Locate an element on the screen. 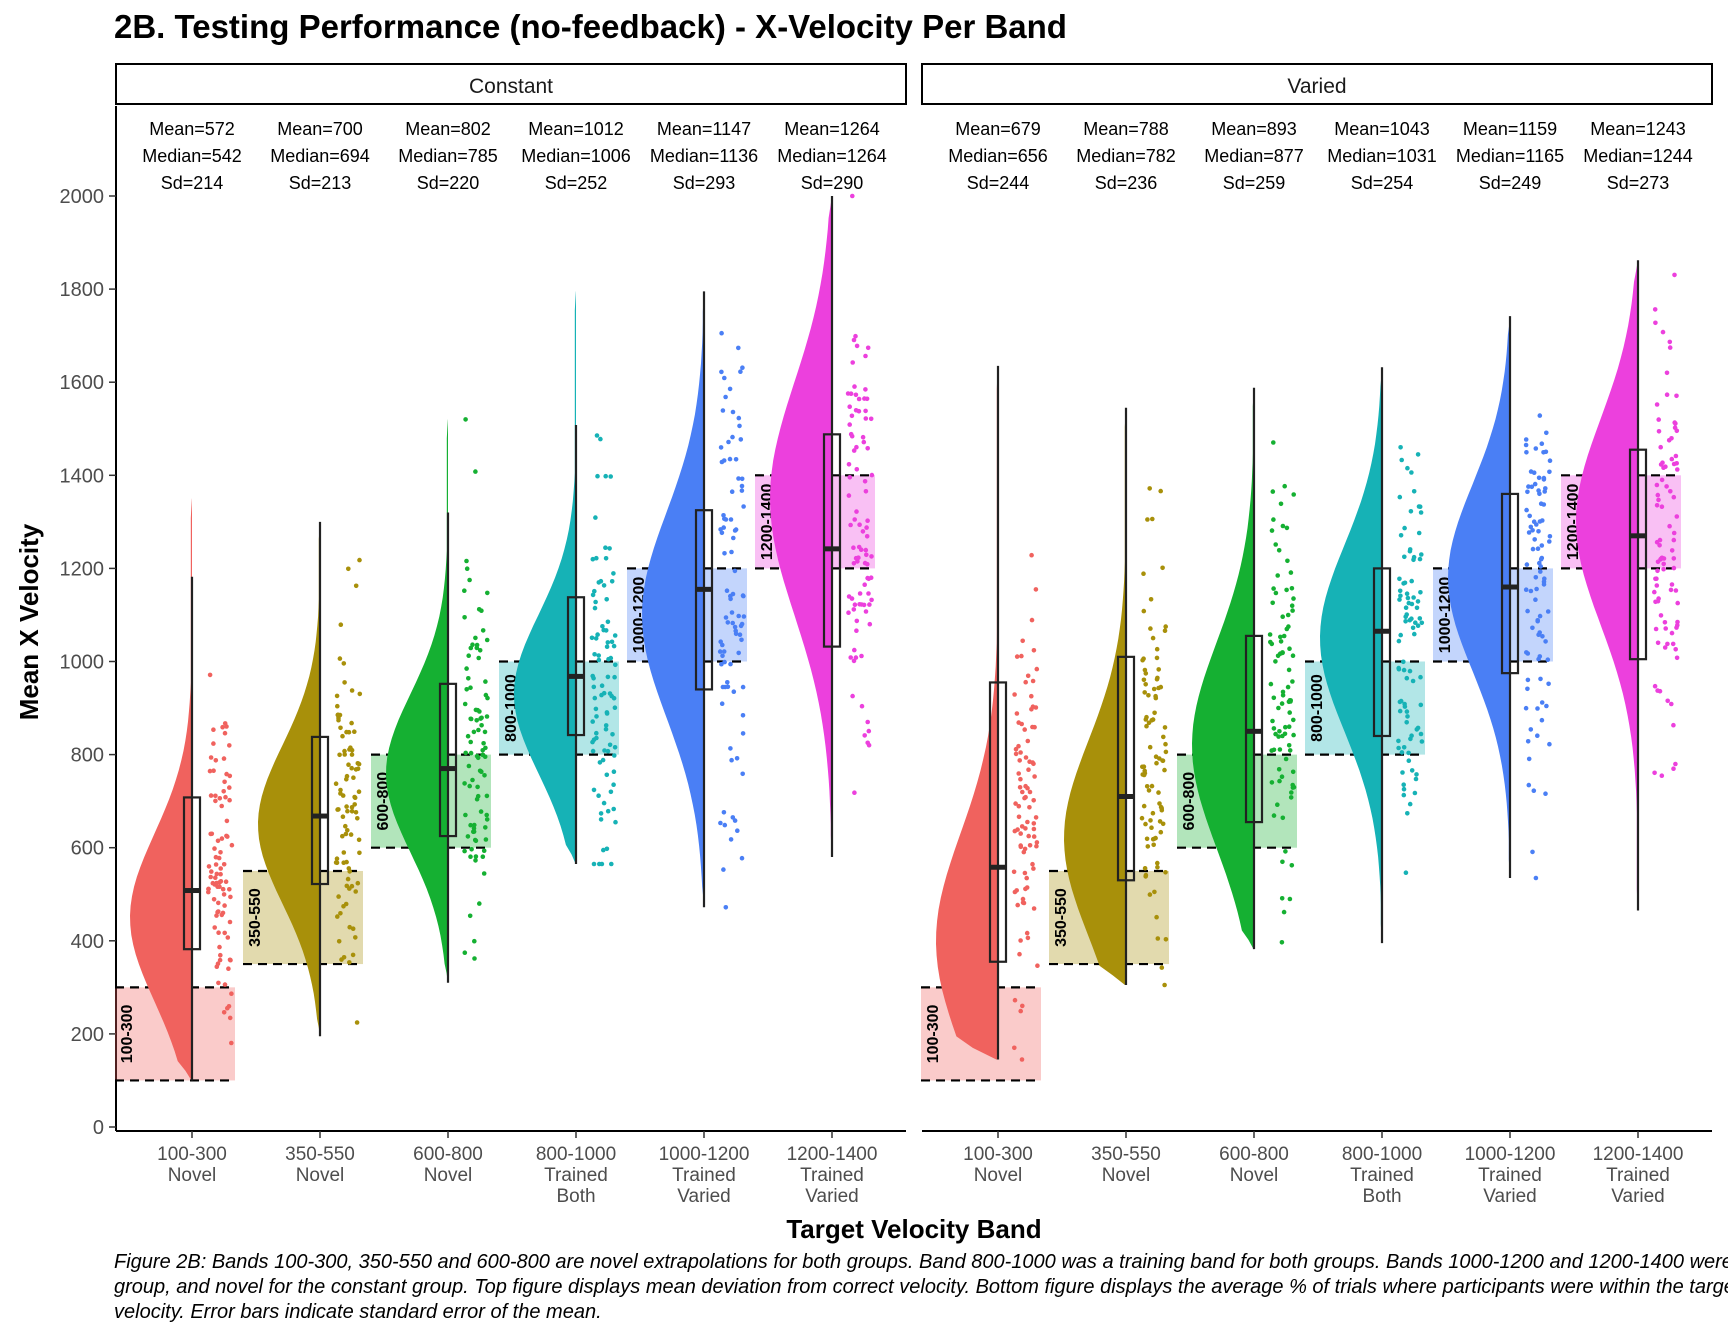 The image size is (1728, 1344). facet-strip-label: Varied is located at coordinates (1316, 86).